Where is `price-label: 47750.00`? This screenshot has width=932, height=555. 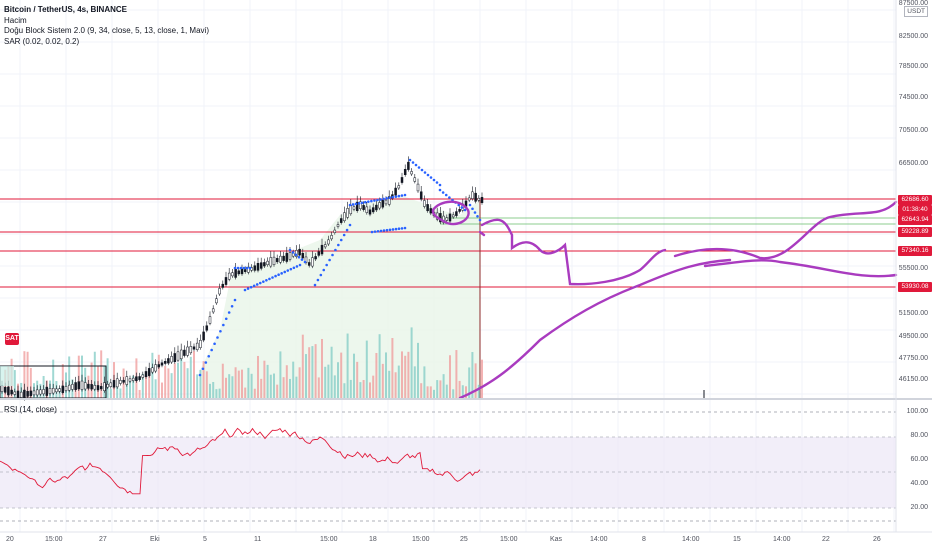
price-label: 47750.00 is located at coordinates (913, 358).